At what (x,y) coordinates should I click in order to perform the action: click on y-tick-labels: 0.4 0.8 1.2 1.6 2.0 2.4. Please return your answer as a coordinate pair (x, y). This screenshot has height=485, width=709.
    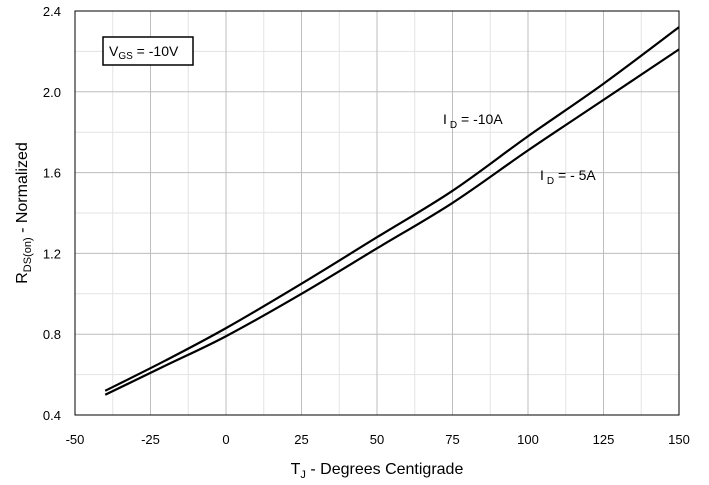
    Looking at the image, I should click on (52, 213).